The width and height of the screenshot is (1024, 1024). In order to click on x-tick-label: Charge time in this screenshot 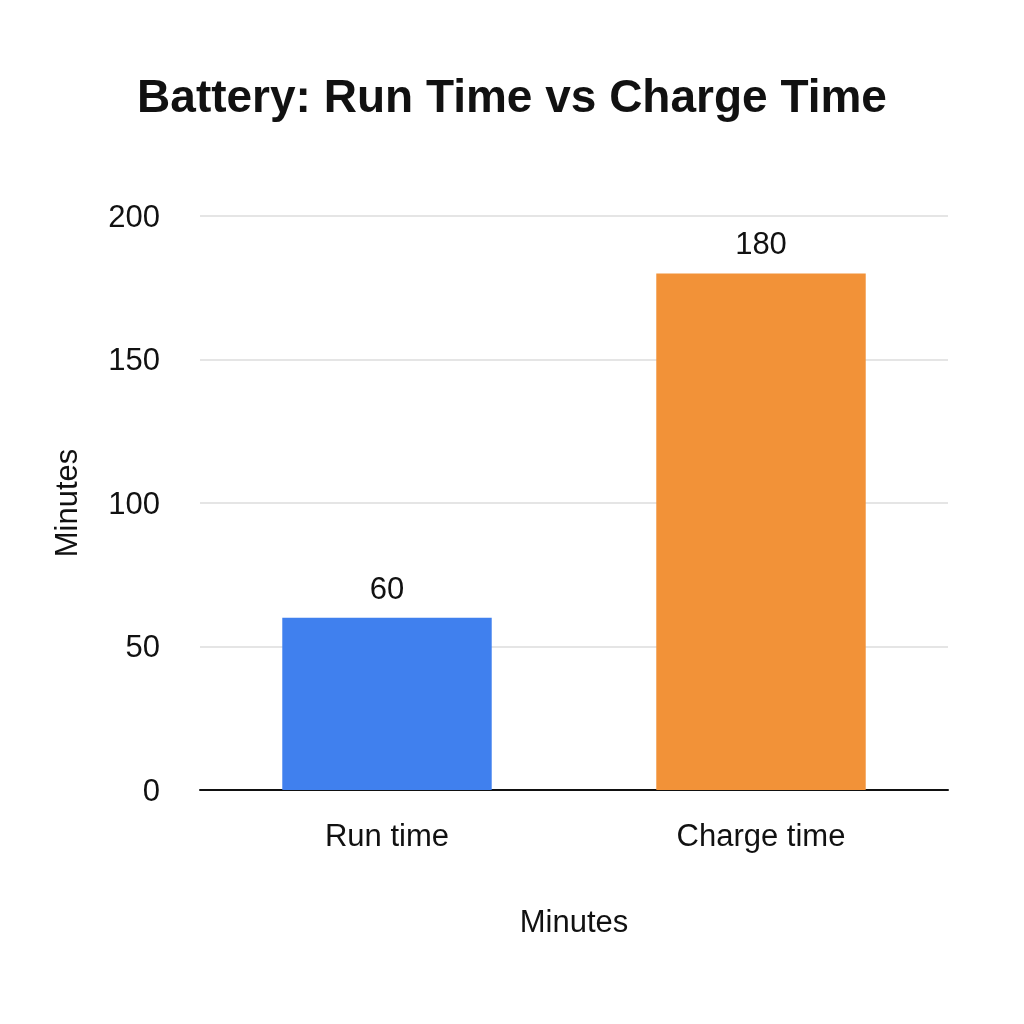, I will do `click(761, 835)`.